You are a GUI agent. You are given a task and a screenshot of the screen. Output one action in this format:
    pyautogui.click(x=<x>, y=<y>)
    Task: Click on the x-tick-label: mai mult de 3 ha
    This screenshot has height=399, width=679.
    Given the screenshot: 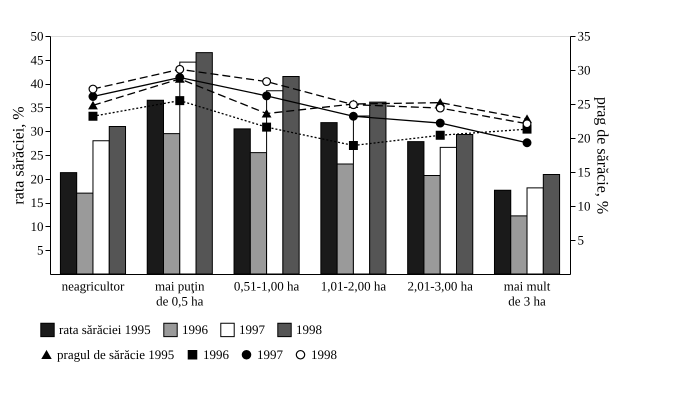 What is the action you would take?
    pyautogui.click(x=527, y=293)
    